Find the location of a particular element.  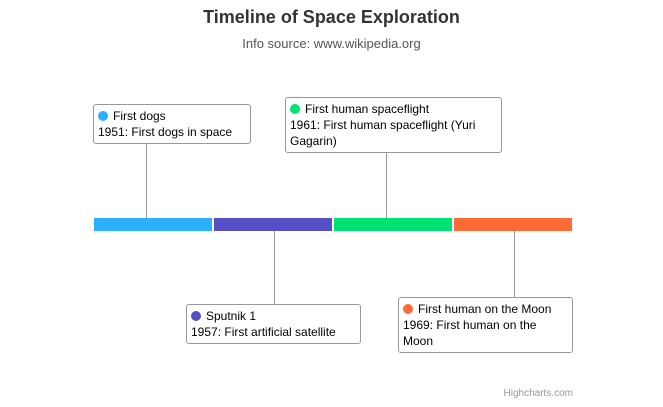

event-label: First dogs 1951: First dogs in space is located at coordinates (172, 124).